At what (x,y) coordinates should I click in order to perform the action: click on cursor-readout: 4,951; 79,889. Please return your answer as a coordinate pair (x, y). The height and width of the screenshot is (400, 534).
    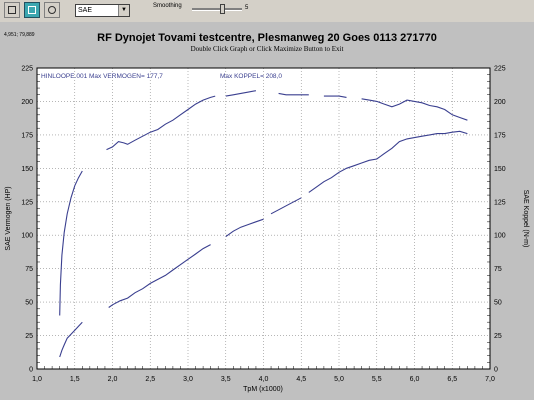
    Looking at the image, I should click on (19, 35).